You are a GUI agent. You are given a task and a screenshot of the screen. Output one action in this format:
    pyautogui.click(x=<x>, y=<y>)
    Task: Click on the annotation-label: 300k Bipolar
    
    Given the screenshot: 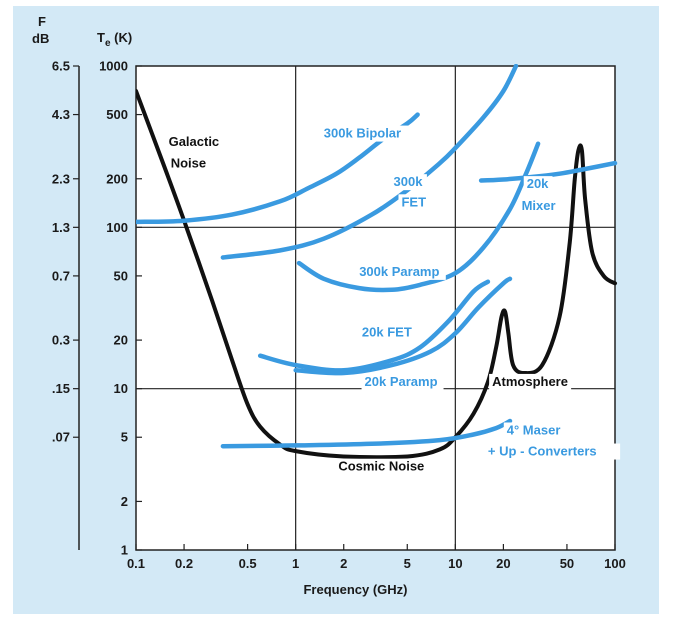 What is the action you would take?
    pyautogui.click(x=362, y=133)
    